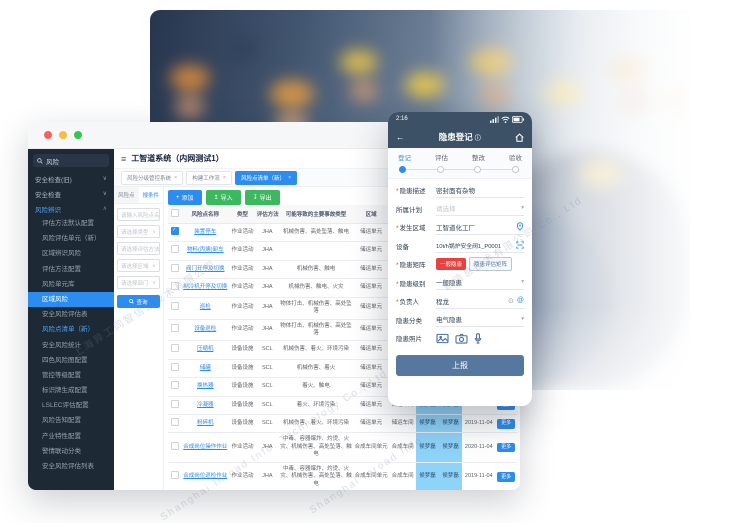  Describe the element at coordinates (138, 214) in the screenshot. I see `filter-input: 请输入风险点名称` at that location.